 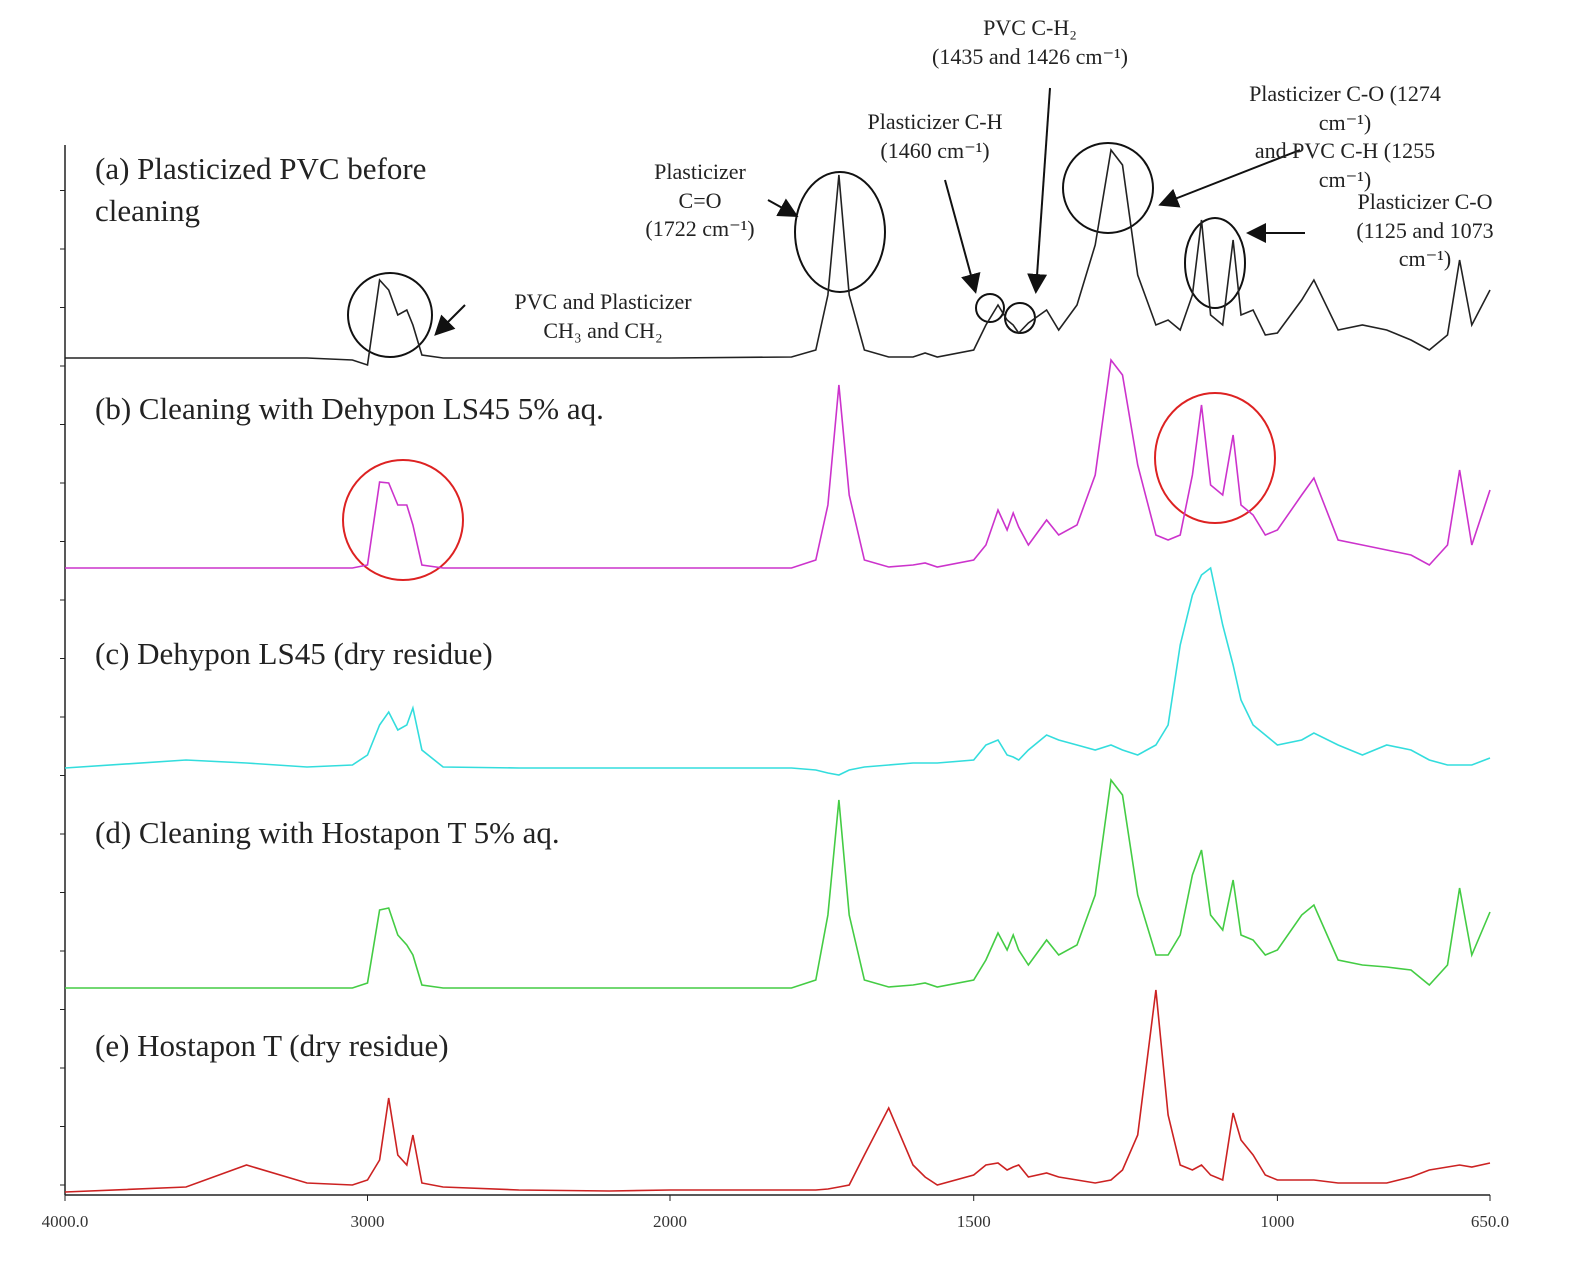 What do you see at coordinates (1030, 42) in the screenshot?
I see `annotation: PVC C-H₂ (1435 and 1426 cm⁻¹)` at bounding box center [1030, 42].